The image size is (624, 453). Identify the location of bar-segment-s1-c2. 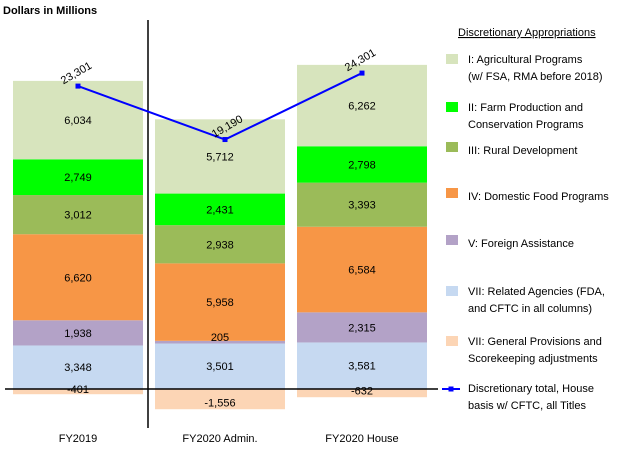
(362, 327).